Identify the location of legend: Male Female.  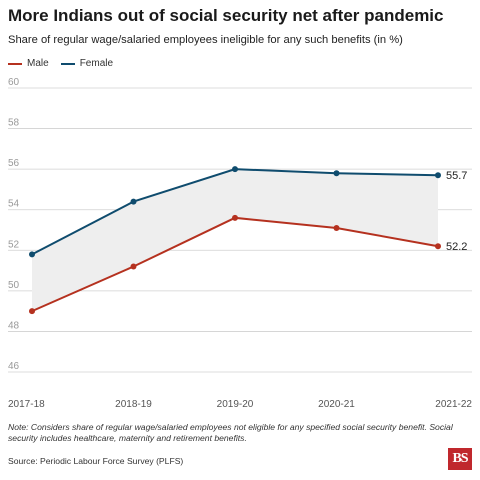
(66, 63).